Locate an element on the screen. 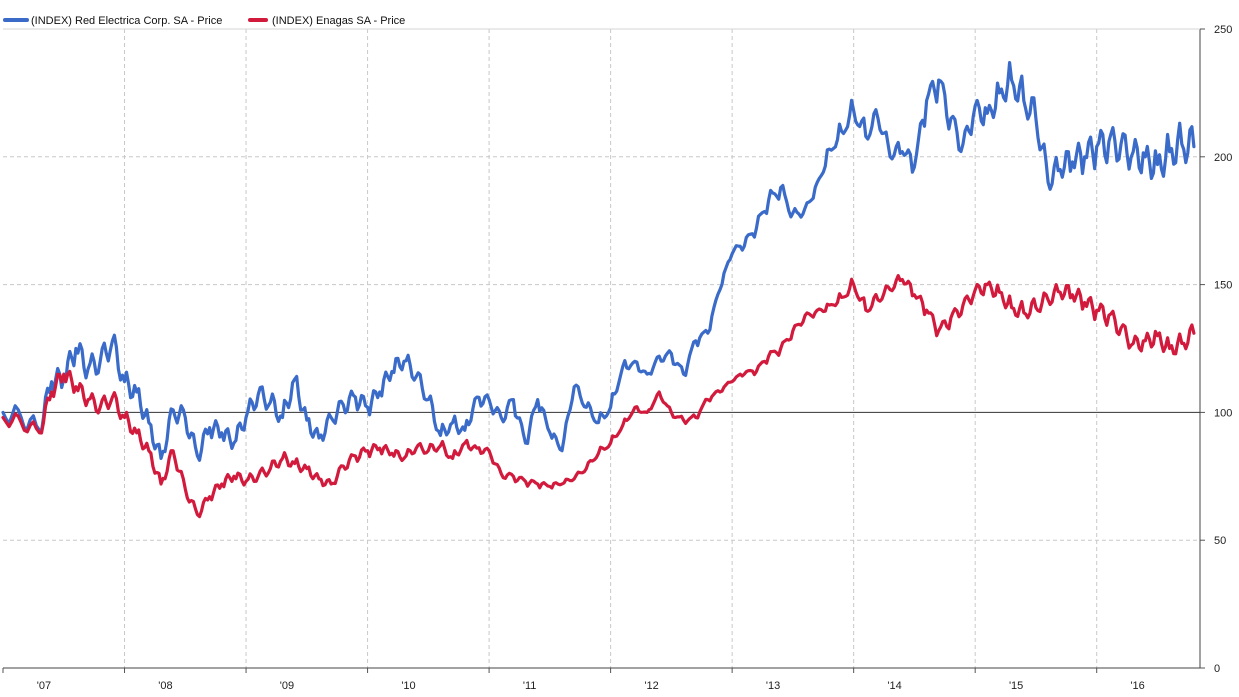  x-tick-label: '10 is located at coordinates (408, 686).